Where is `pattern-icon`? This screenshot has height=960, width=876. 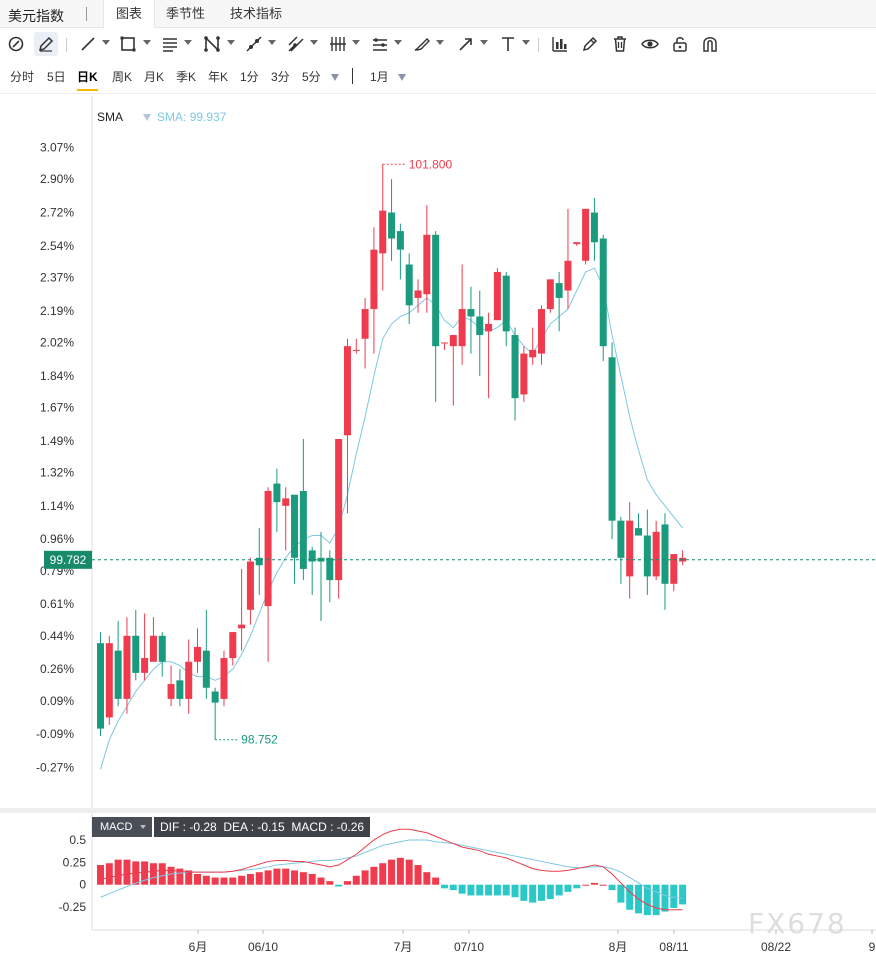 pattern-icon is located at coordinates (212, 44).